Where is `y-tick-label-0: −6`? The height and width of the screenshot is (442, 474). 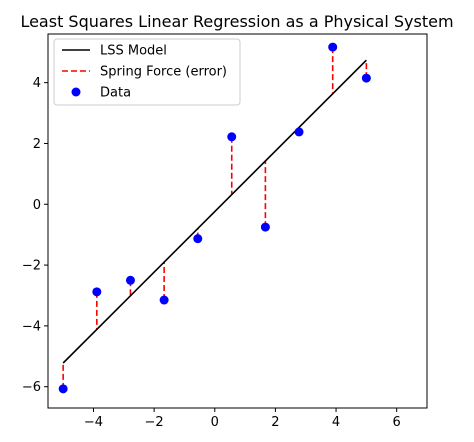
y-tick-label-0: −6 is located at coordinates (31, 387).